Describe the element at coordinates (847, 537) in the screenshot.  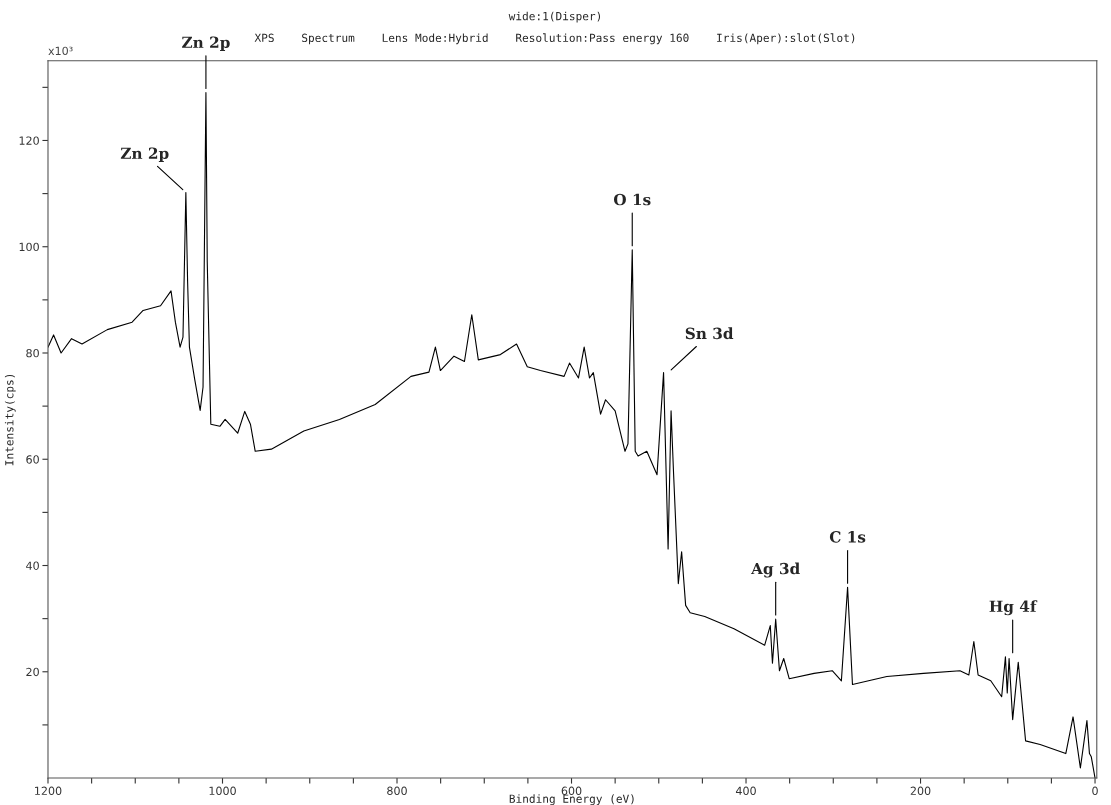
I see `annotation: C 1s` at that location.